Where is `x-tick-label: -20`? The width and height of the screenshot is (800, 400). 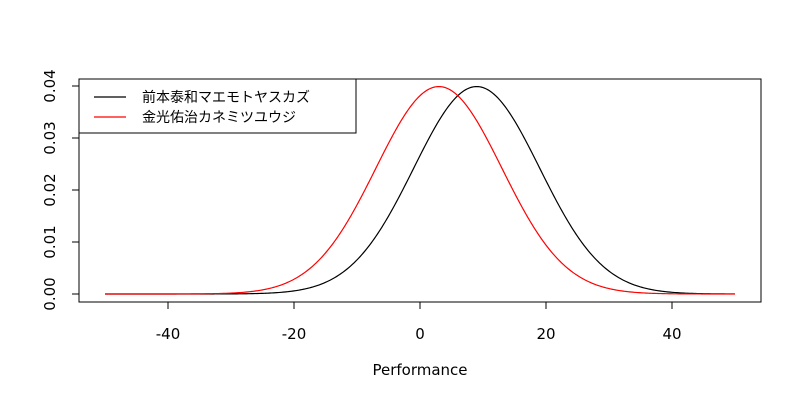 x-tick-label: -20 is located at coordinates (294, 334).